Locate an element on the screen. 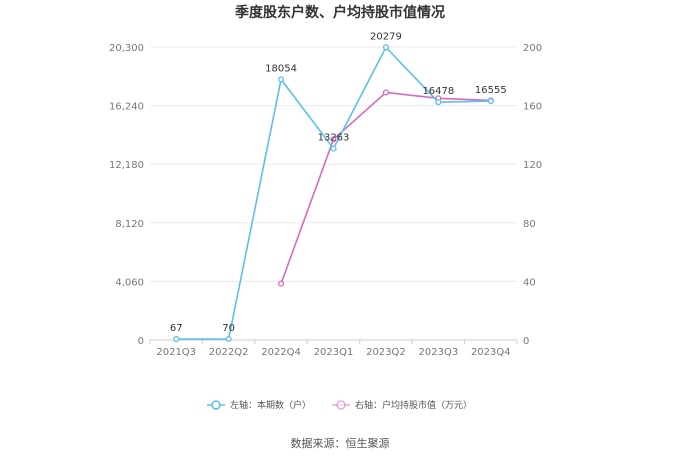  data-label: 13263 is located at coordinates (334, 138).